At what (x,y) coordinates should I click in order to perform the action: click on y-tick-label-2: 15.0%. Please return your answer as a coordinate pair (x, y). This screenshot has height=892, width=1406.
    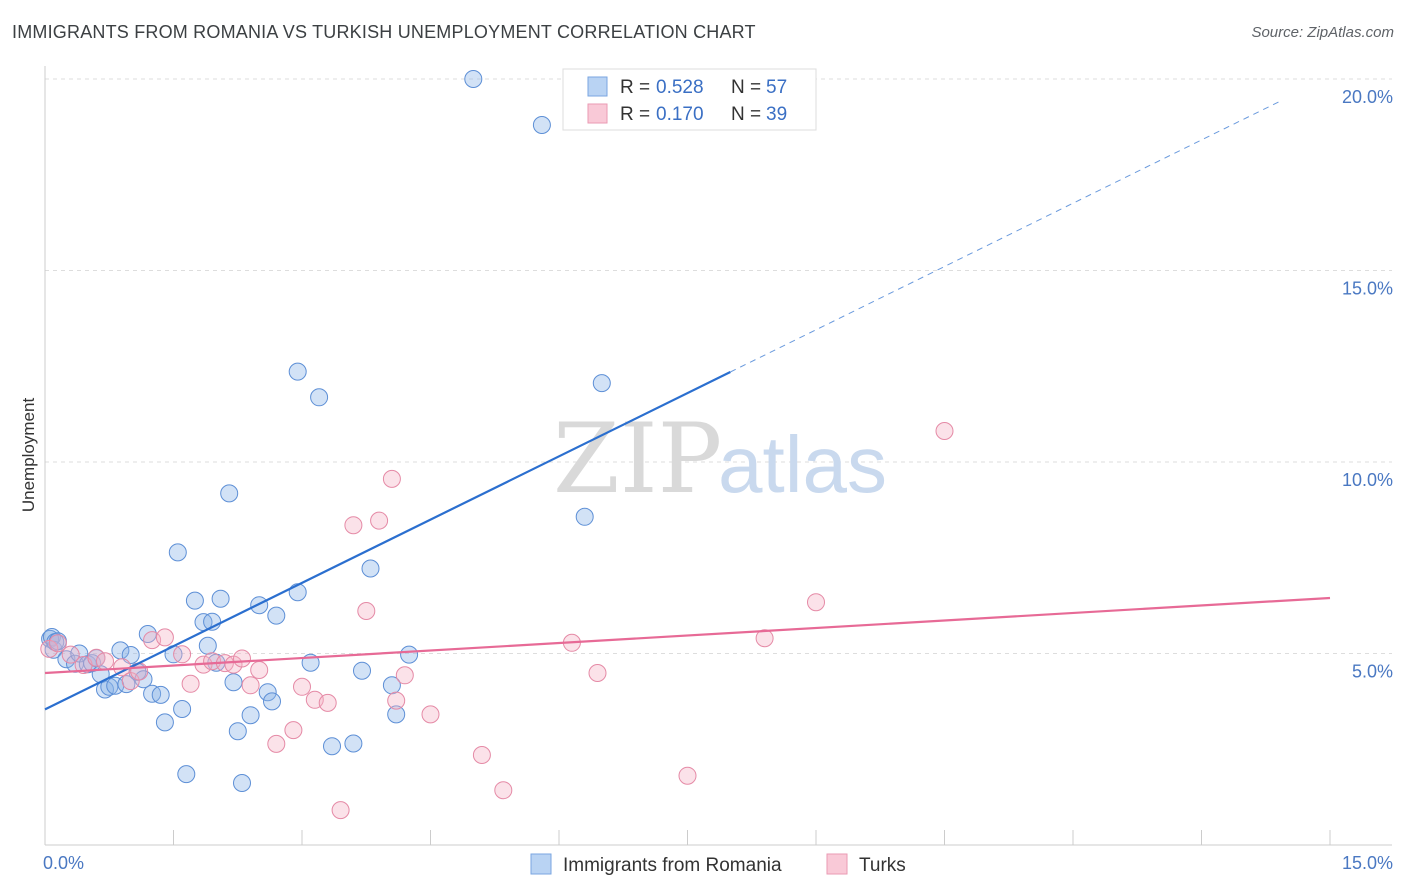
    Looking at the image, I should click on (1367, 289).